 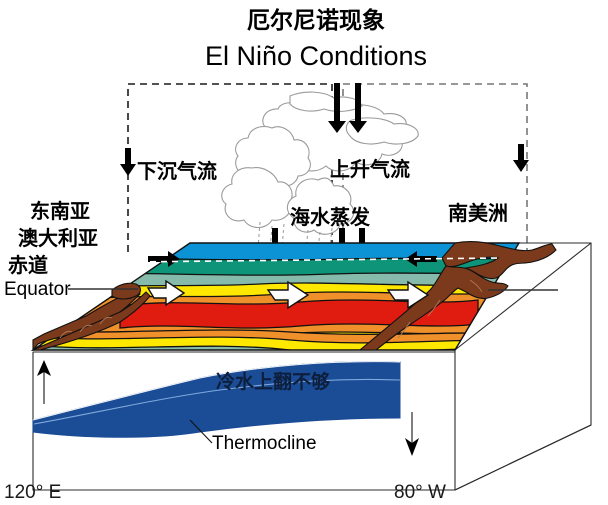 I want to click on surface-wind-arrow-west, so click(x=421, y=259).